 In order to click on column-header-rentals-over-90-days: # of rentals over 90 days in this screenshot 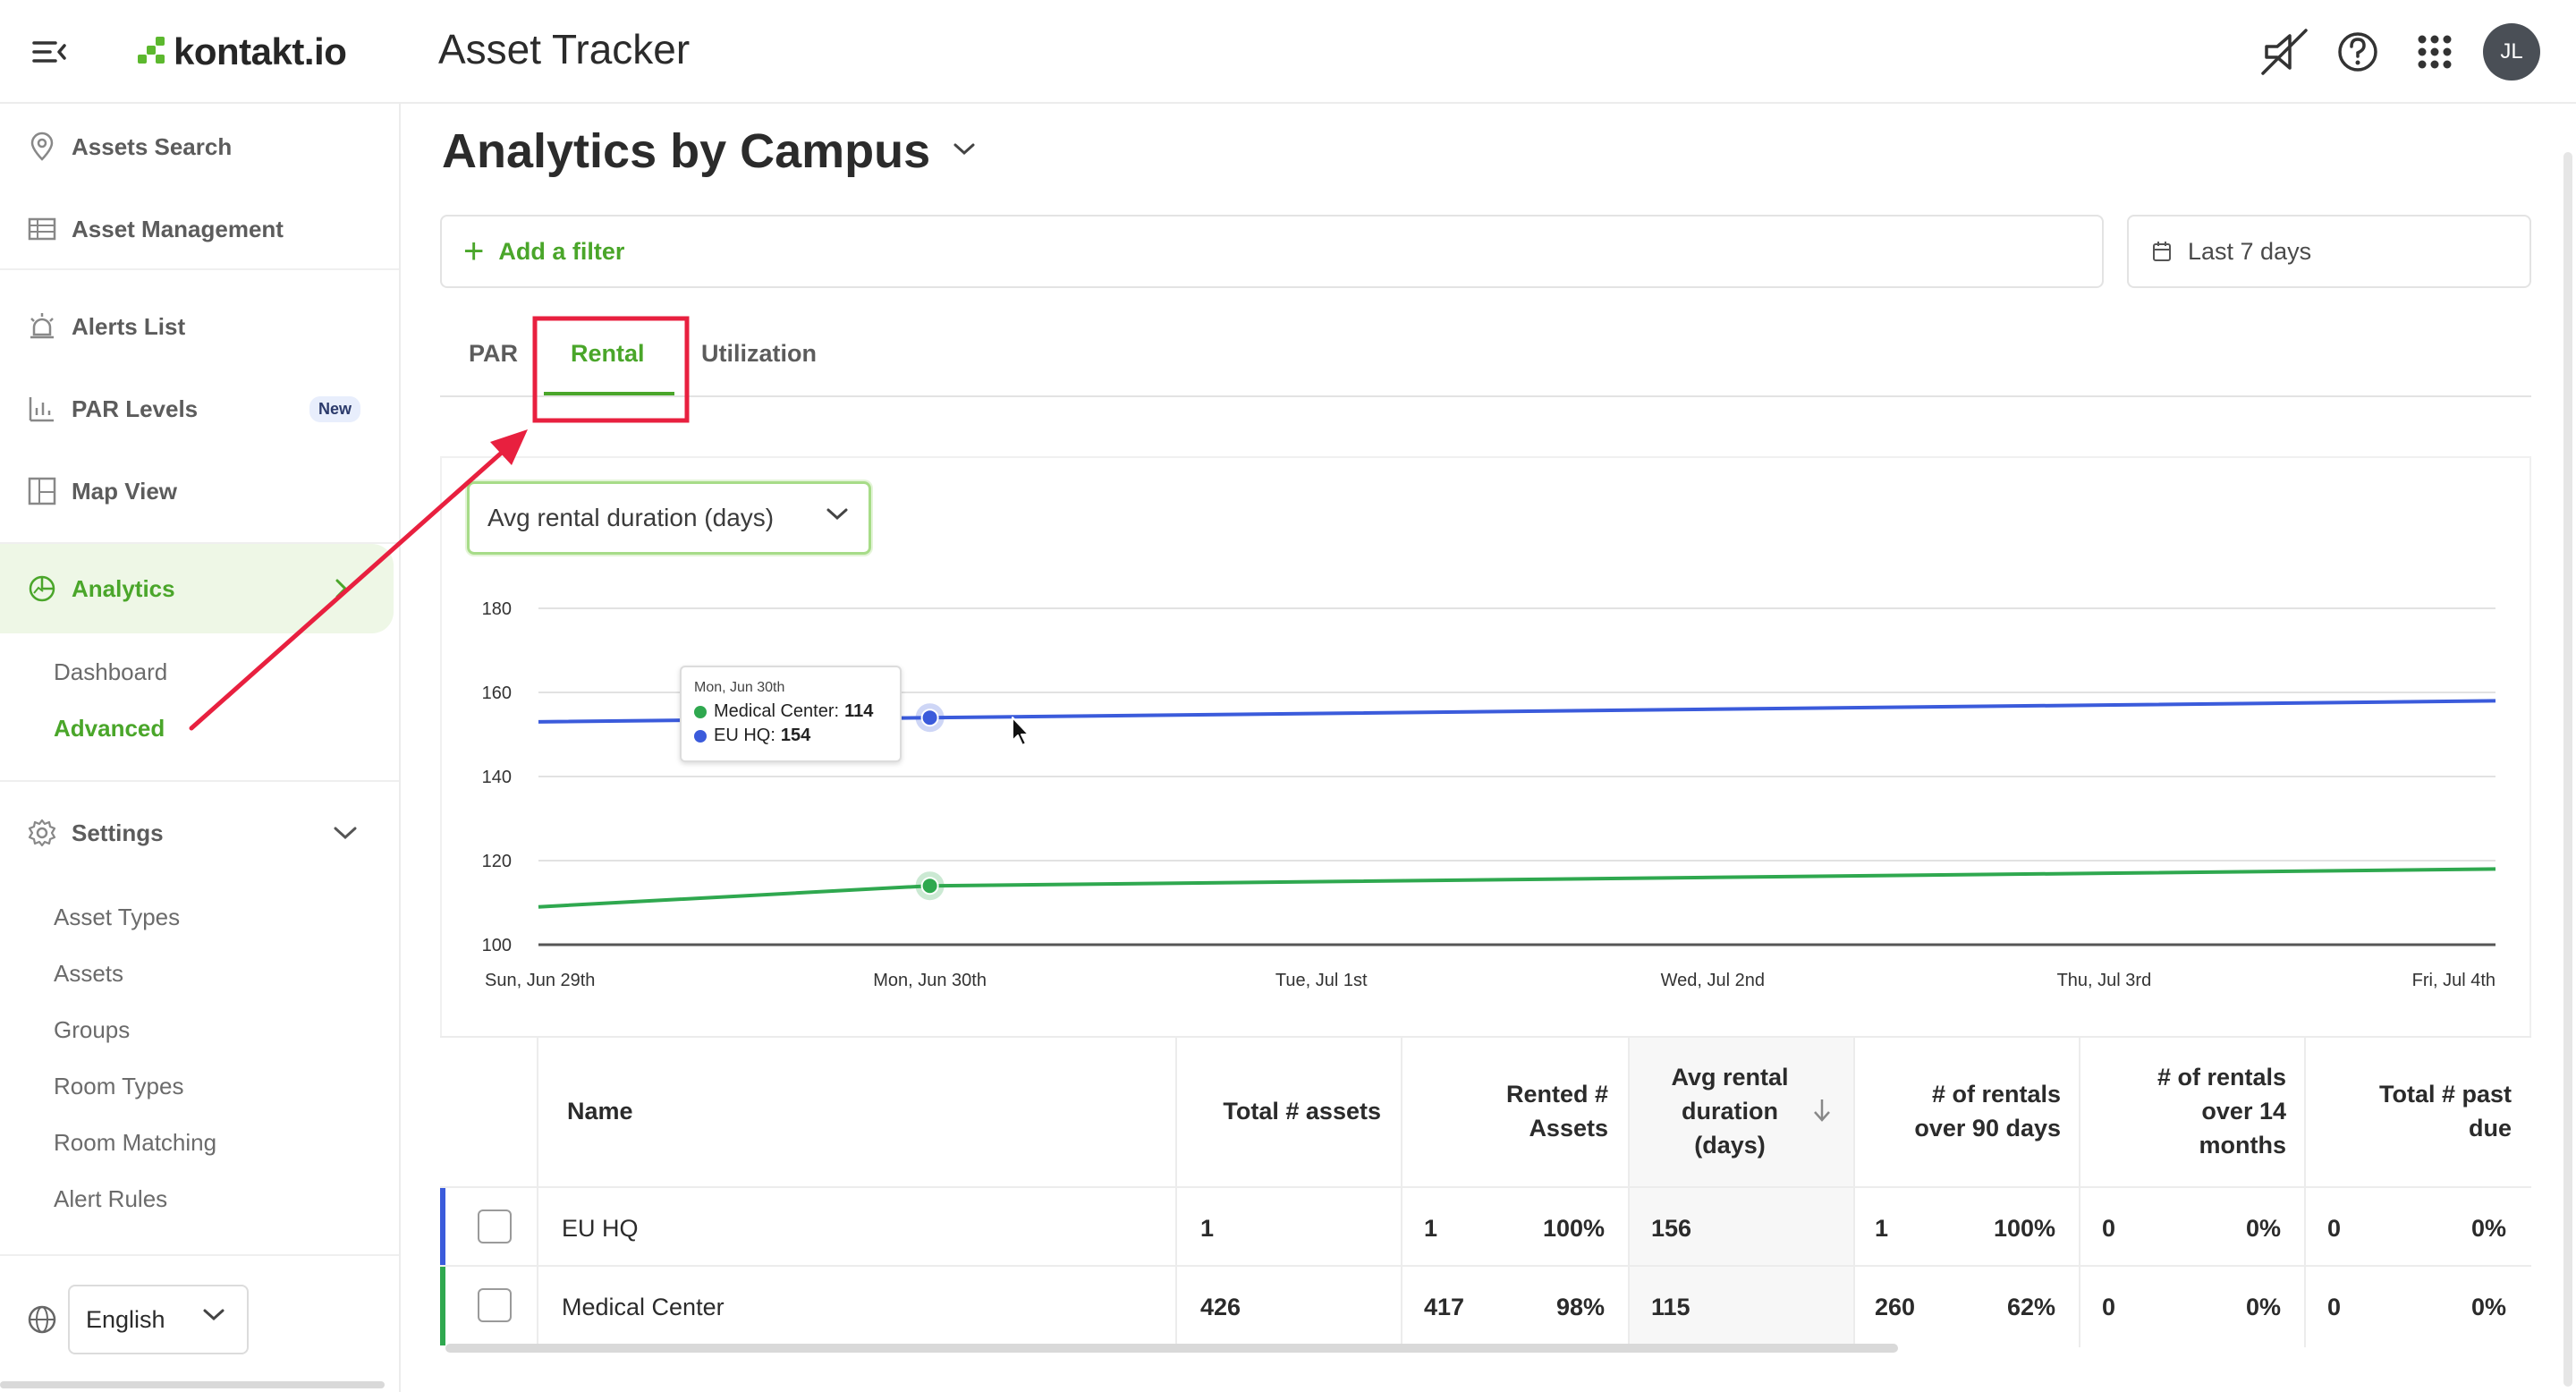, I will do `click(1987, 1111)`.